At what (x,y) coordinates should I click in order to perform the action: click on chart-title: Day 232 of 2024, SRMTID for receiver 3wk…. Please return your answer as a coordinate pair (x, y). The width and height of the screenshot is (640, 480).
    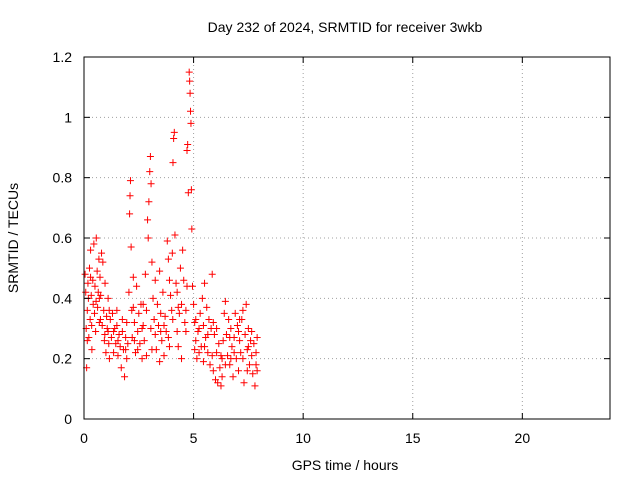
    Looking at the image, I should click on (345, 27).